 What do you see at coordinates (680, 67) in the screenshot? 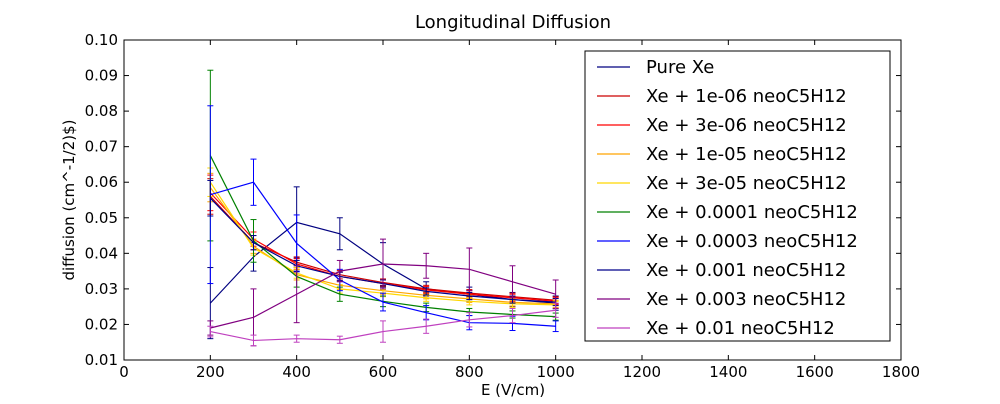
I see `legend-label: Pure Xe` at bounding box center [680, 67].